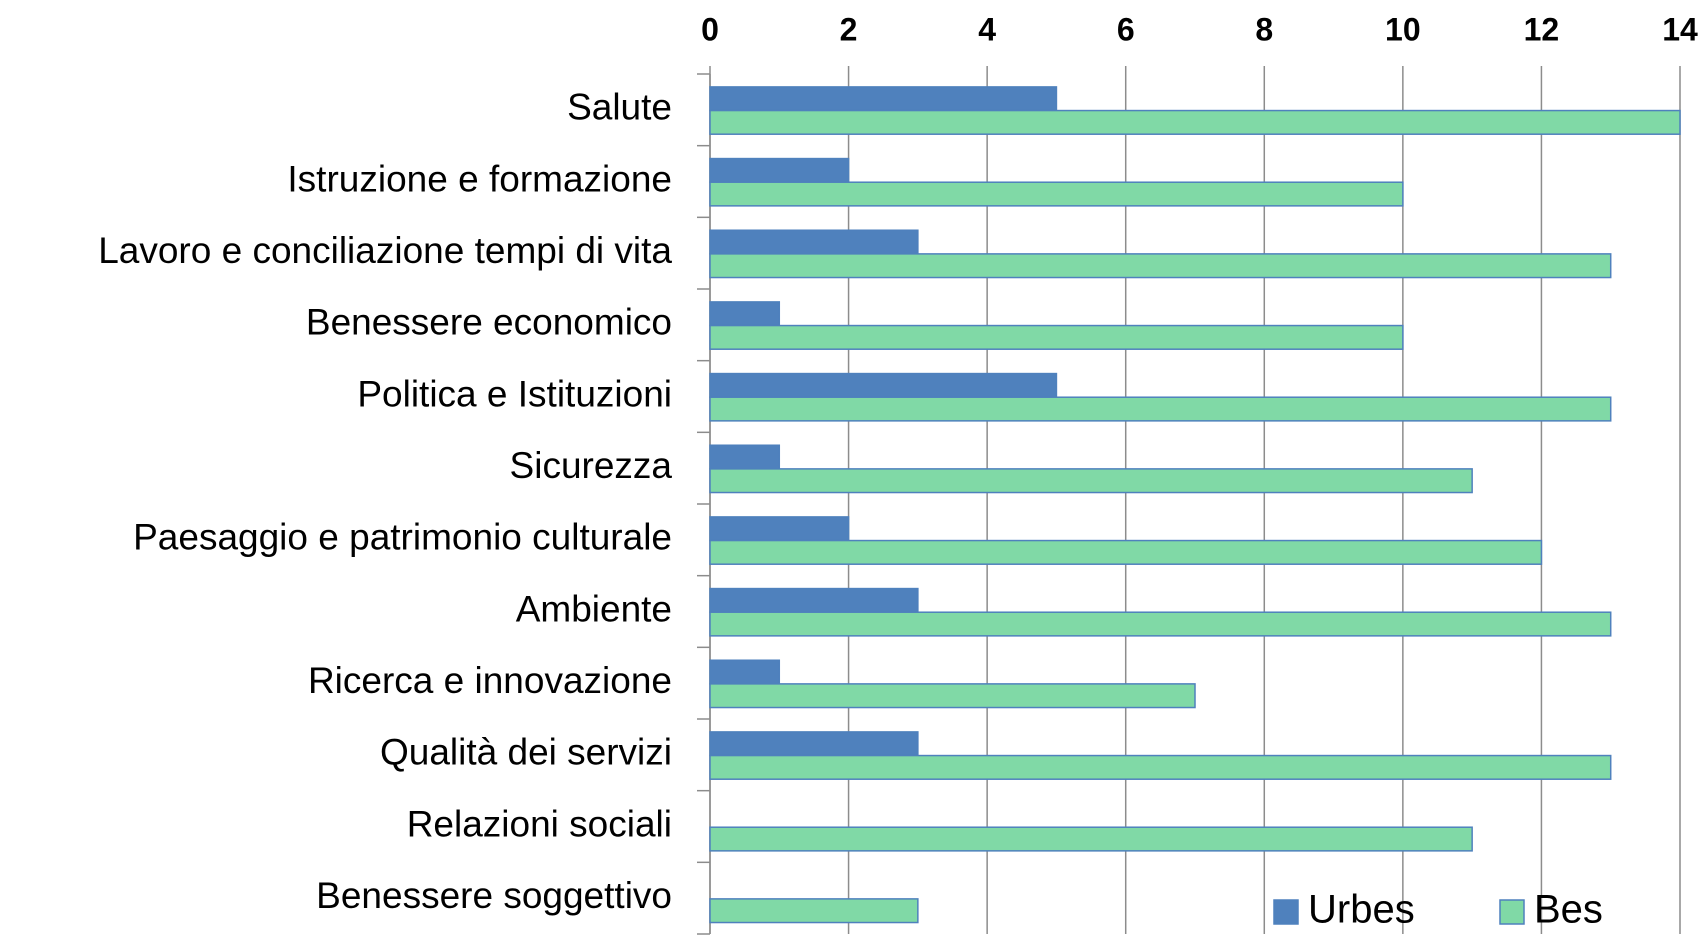 Image resolution: width=1704 pixels, height=940 pixels. What do you see at coordinates (594, 608) in the screenshot?
I see `y-tick-label: Ambiente` at bounding box center [594, 608].